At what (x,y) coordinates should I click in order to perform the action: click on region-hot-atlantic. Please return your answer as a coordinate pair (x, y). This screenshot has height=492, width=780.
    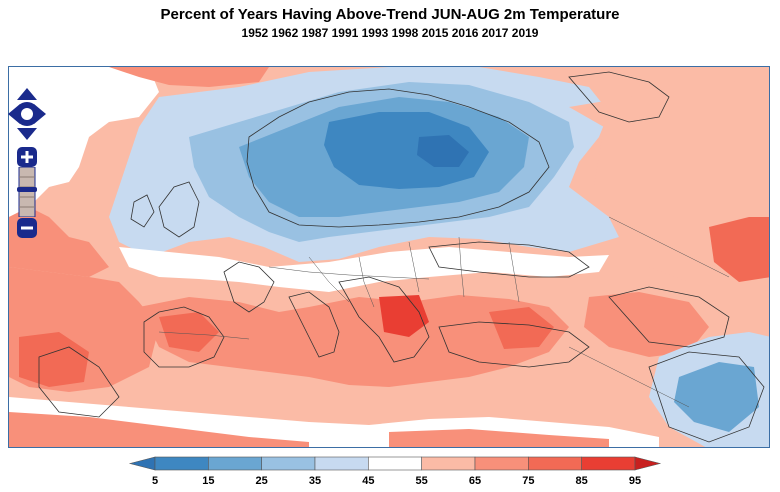
    Looking at the image, I should click on (54, 359).